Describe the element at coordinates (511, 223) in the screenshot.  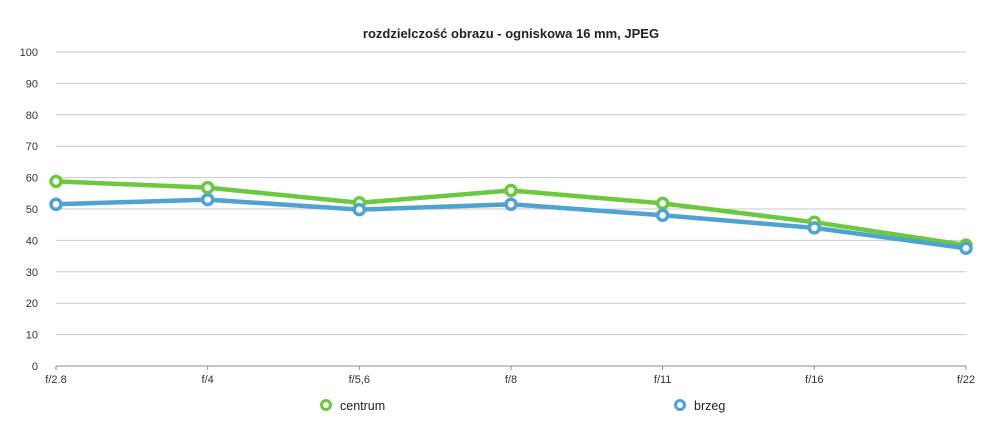
I see `series-brzeg` at that location.